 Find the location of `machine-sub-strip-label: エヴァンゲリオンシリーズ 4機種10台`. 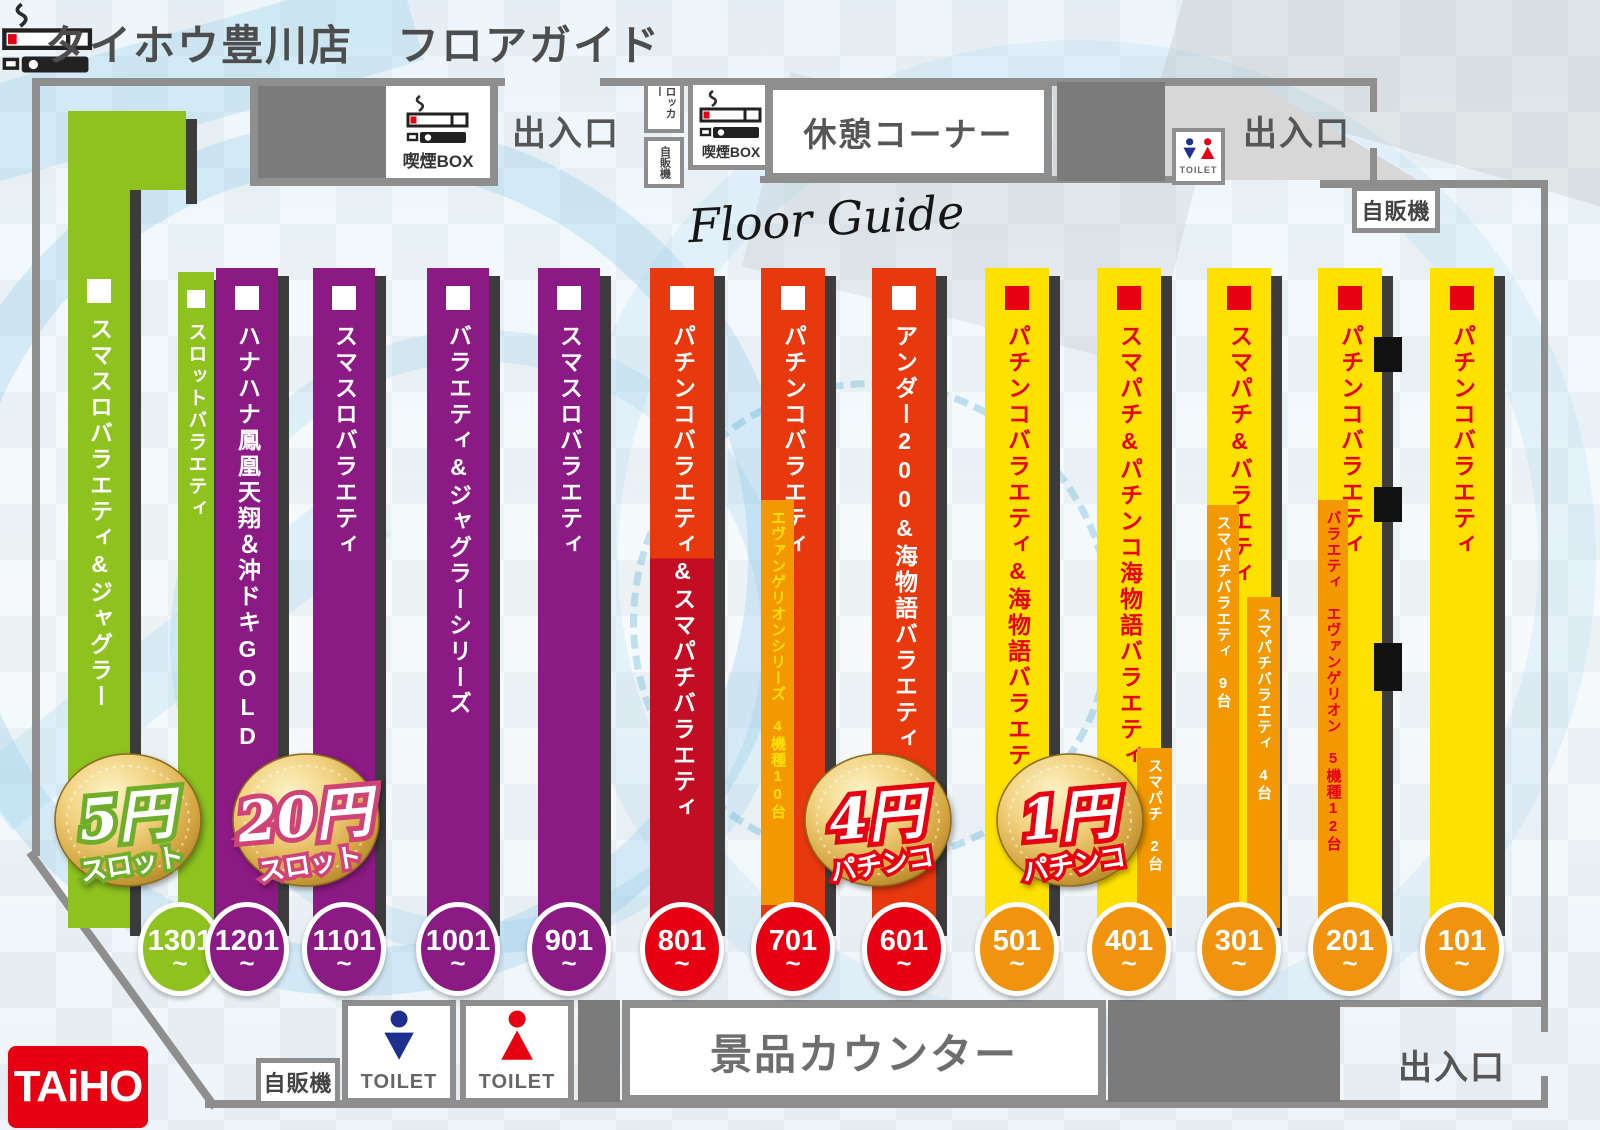

machine-sub-strip-label: エヴァンゲリオンシリーズ 4機種10台 is located at coordinates (777, 665).